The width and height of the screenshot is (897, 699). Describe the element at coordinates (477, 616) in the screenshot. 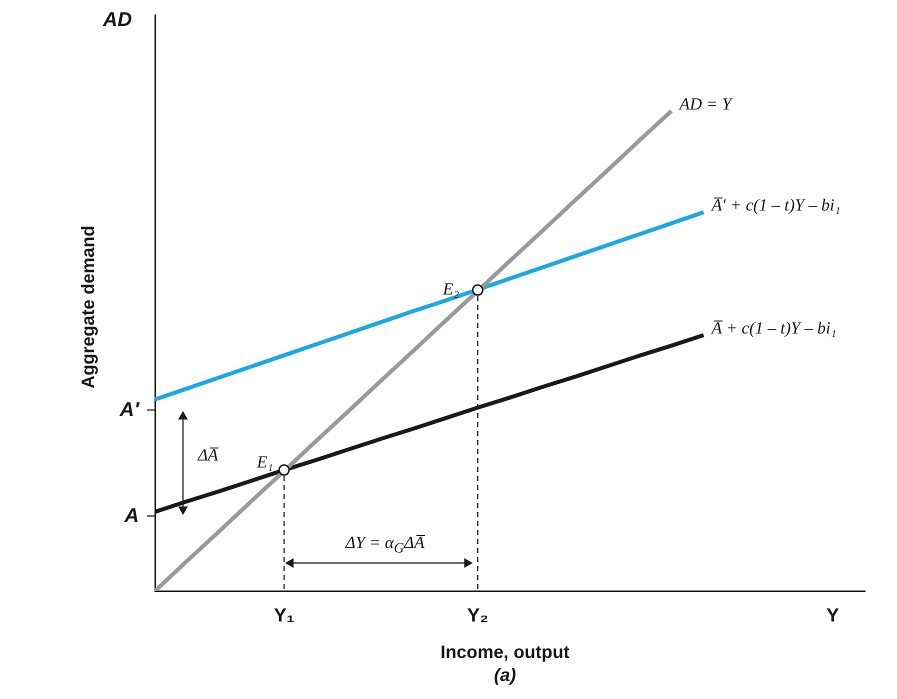

I see `x-tick-label: Y₂` at that location.